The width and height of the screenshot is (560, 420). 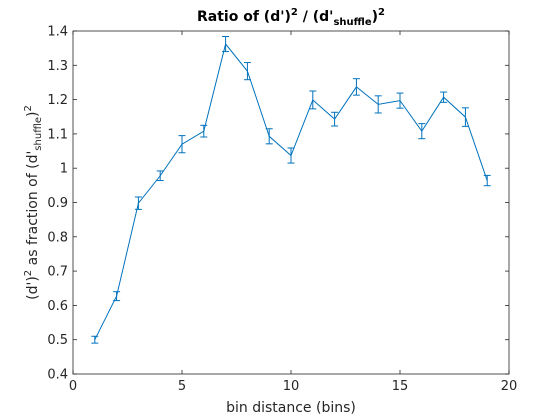 I want to click on x-tick-label: 5, so click(x=182, y=386).